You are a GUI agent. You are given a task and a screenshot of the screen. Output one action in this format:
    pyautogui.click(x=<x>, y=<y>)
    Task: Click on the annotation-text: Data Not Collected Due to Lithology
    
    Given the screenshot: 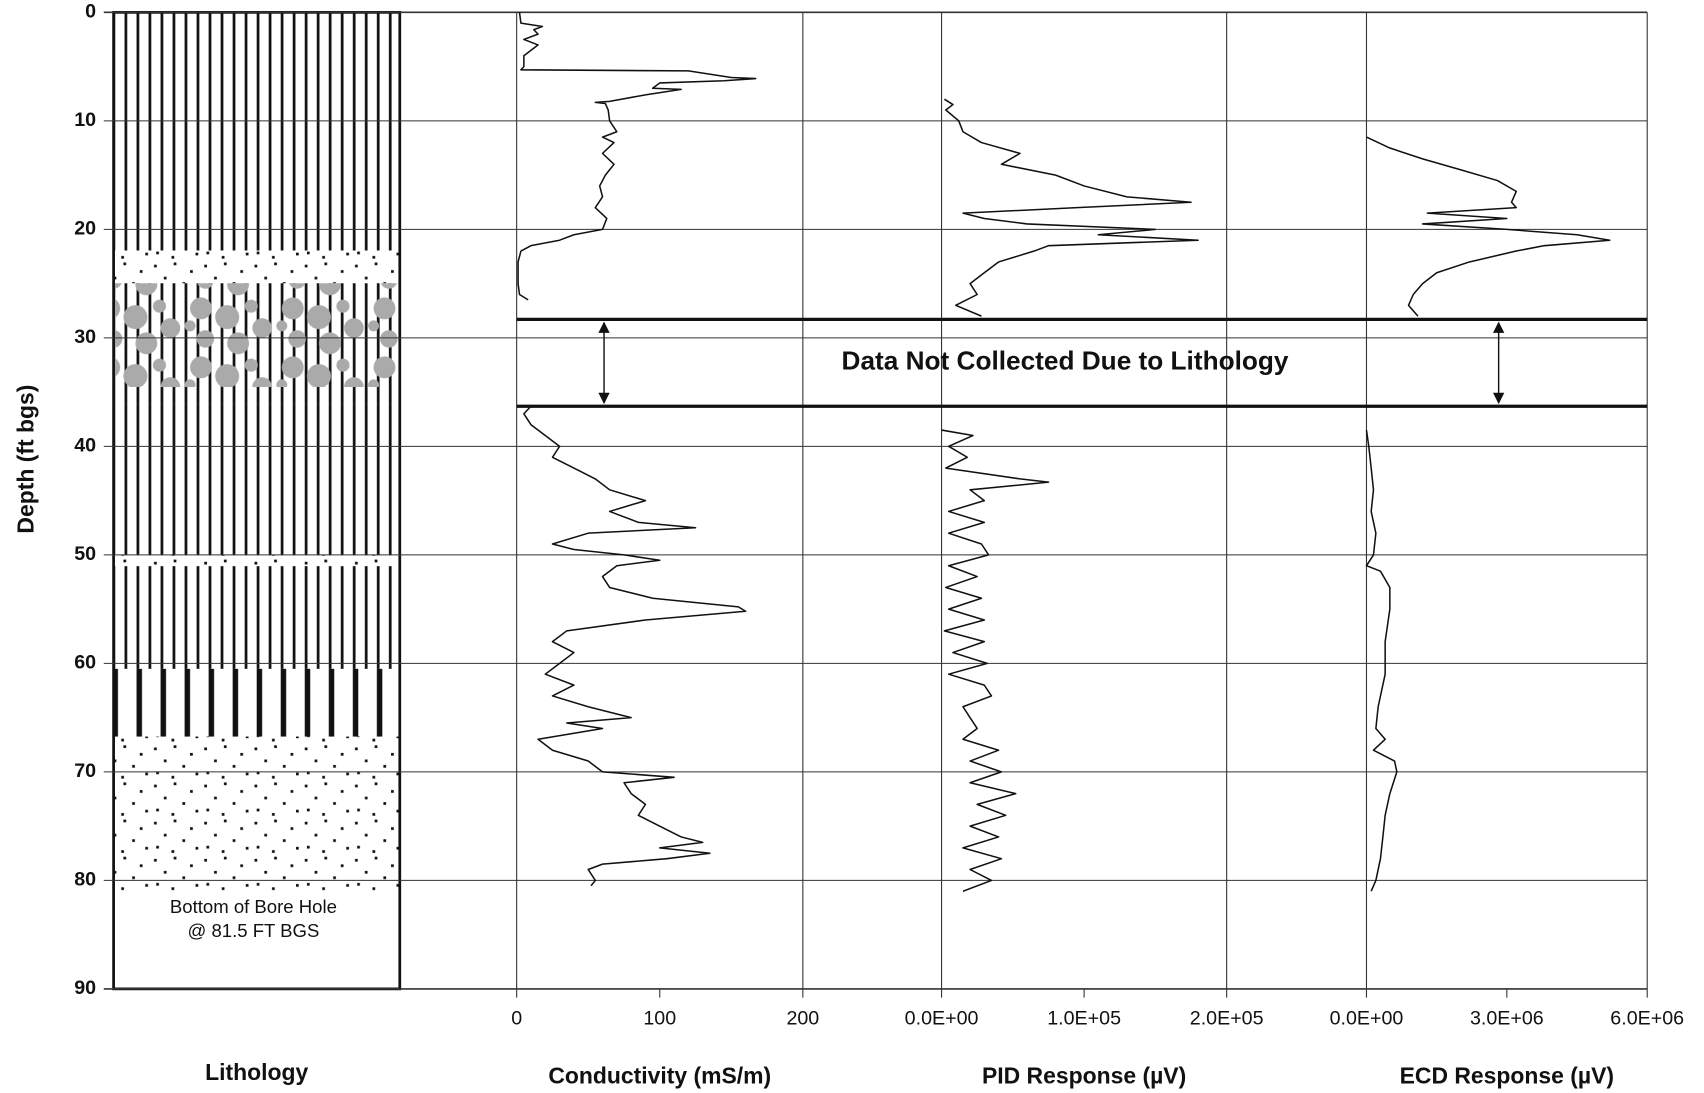 What is the action you would take?
    pyautogui.click(x=1065, y=361)
    